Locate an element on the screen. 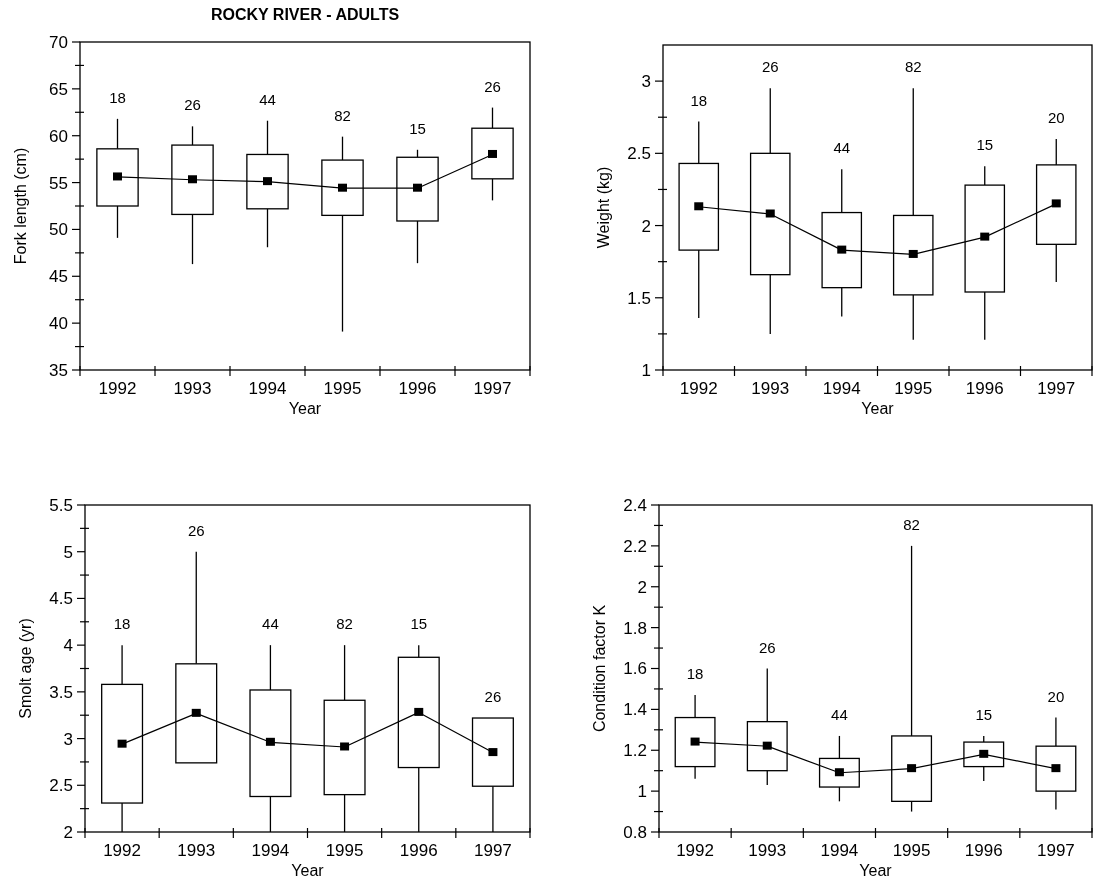 This screenshot has width=1099, height=887. y-tick-label: 35 is located at coordinates (58, 370).